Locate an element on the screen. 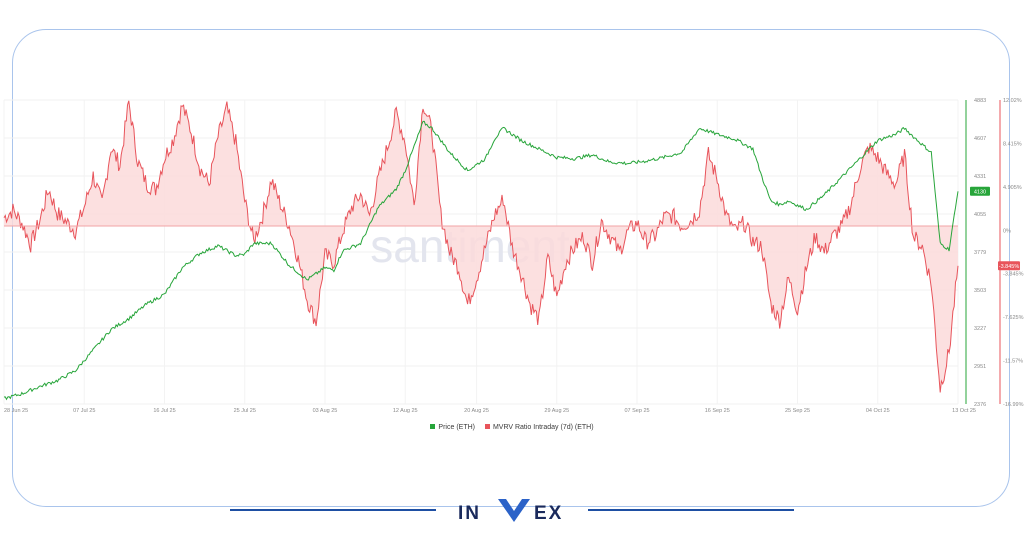 The height and width of the screenshot is (538, 1024). price-tick-label: 4331 is located at coordinates (980, 177).